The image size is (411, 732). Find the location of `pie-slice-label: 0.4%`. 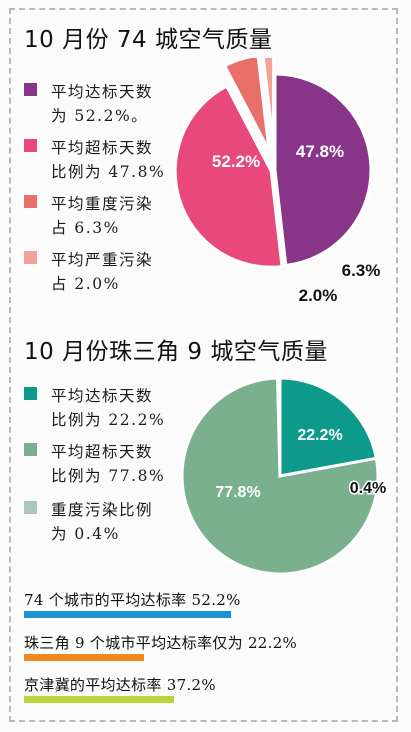

pie-slice-label: 0.4% is located at coordinates (368, 488).